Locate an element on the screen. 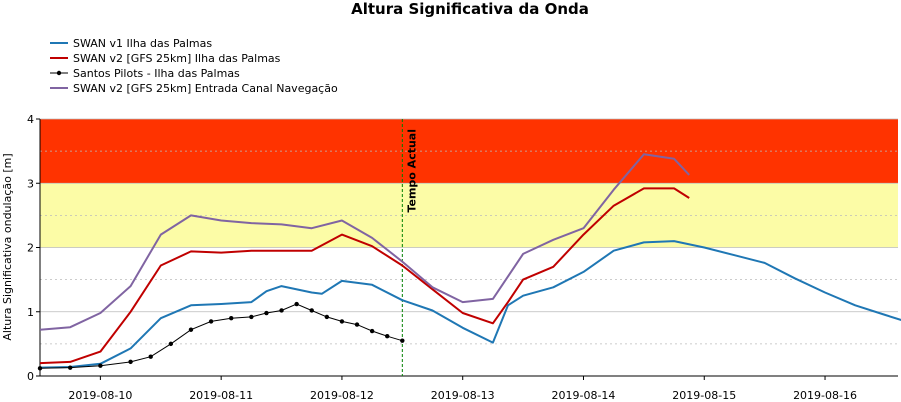 The image size is (901, 402). y-axis-label: Altura Significativa ondulação [m] is located at coordinates (7, 246).